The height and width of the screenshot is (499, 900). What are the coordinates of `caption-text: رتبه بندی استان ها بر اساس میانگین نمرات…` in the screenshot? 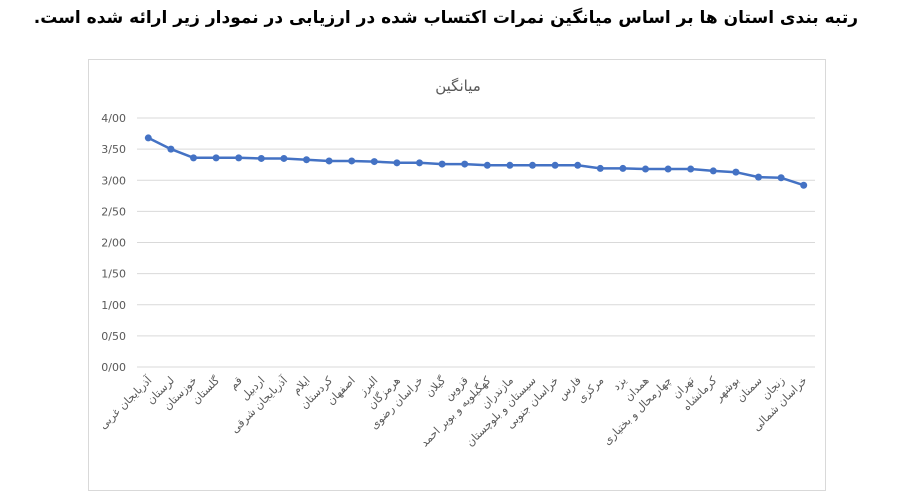 It's located at (445, 18).